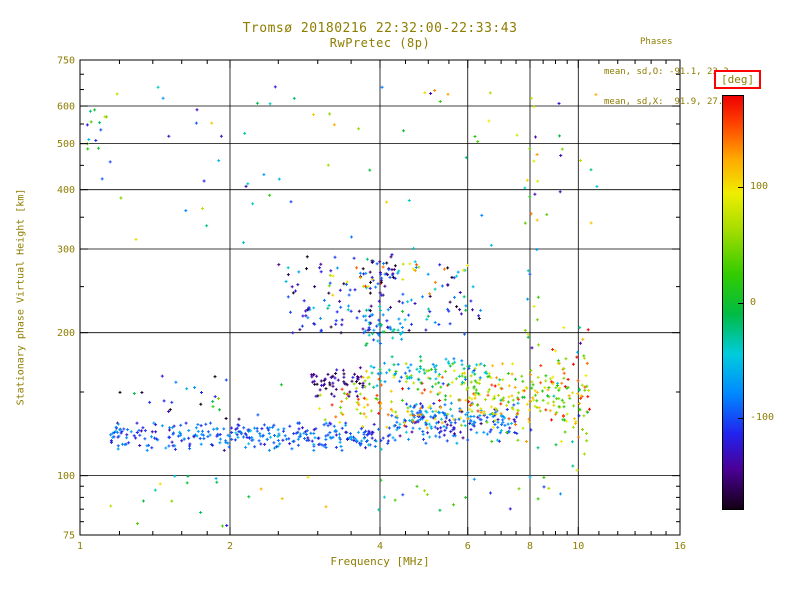 The width and height of the screenshot is (800, 600). What do you see at coordinates (666, 102) in the screenshot?
I see `phase-stats-x-mode: mean, sd,X: 91.9, 27.1` at bounding box center [666, 102].